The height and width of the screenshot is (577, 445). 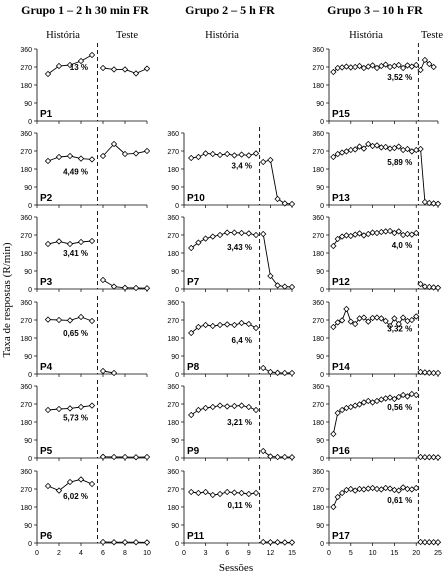 What do you see at coordinates (177, 459) in the screenshot?
I see `y-tick-label-p9-0: 0` at bounding box center [177, 459].